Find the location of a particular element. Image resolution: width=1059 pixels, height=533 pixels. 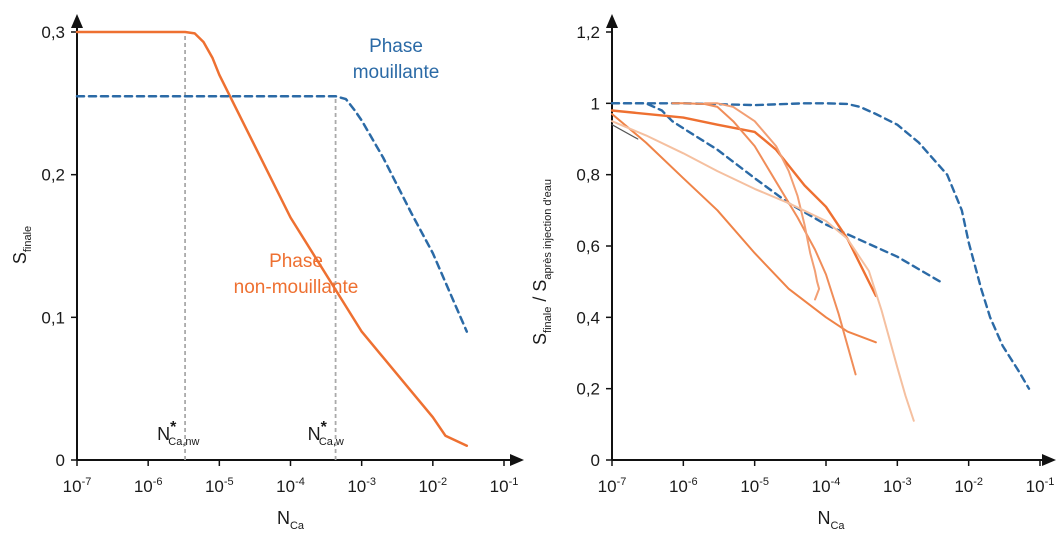

series-label-phase-non-mouillante: non-mouillante is located at coordinates (296, 287).